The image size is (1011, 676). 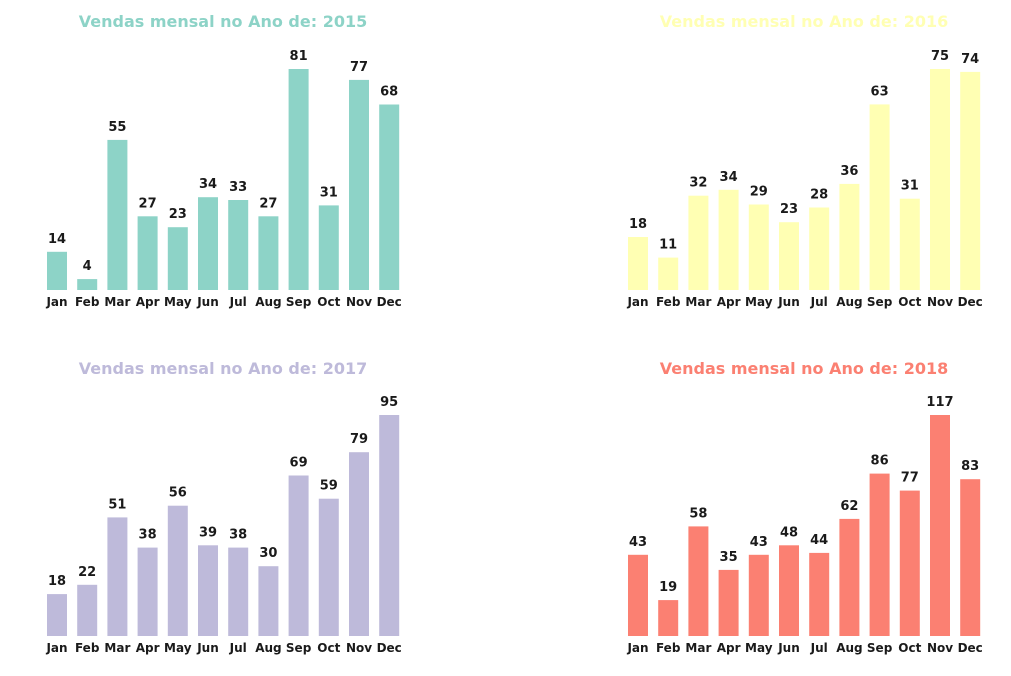 I want to click on x-tick-label: Jul, so click(x=819, y=302).